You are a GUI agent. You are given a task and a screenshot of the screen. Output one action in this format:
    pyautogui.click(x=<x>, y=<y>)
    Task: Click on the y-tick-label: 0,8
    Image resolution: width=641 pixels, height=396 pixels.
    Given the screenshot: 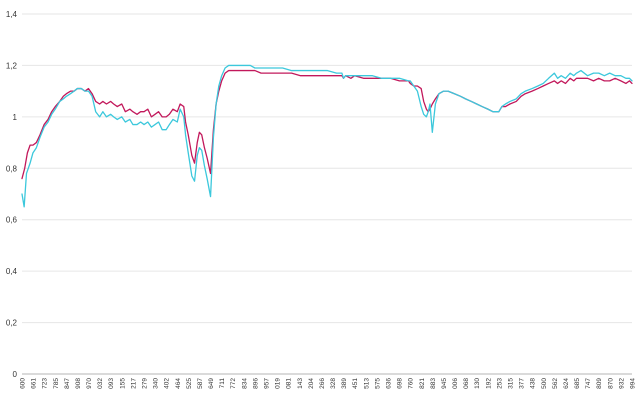 What is the action you would take?
    pyautogui.click(x=12, y=168)
    